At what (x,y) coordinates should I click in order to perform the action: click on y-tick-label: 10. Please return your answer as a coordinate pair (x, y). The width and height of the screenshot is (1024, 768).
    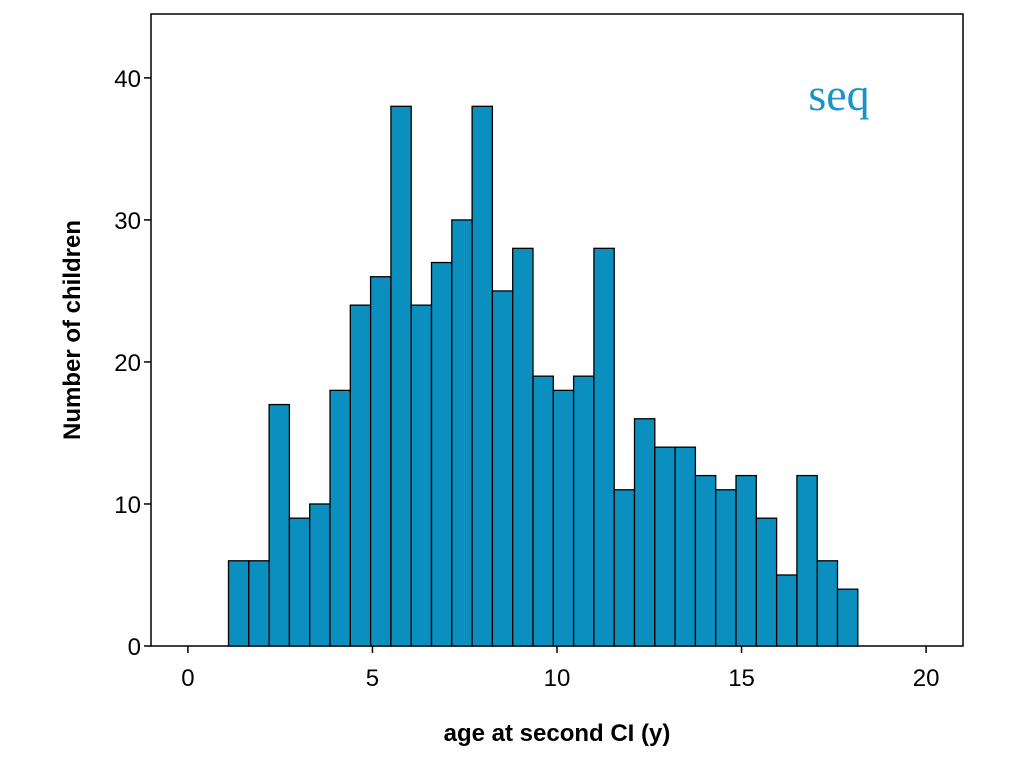
    Looking at the image, I should click on (127, 505).